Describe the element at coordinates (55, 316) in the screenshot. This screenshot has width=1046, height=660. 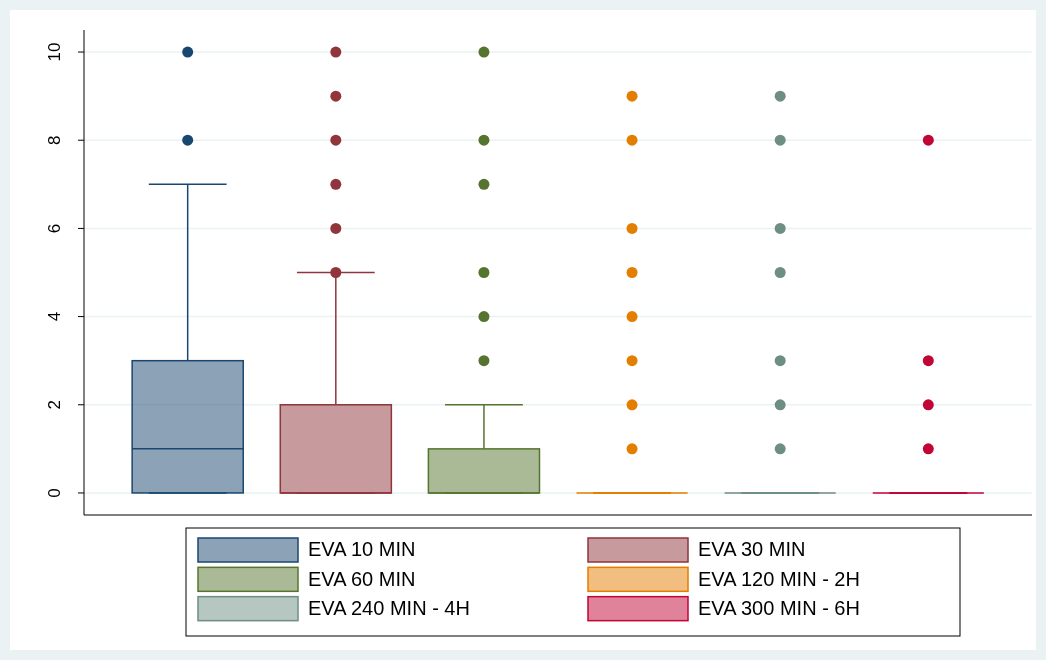
I see `y-tick-label: 4` at that location.